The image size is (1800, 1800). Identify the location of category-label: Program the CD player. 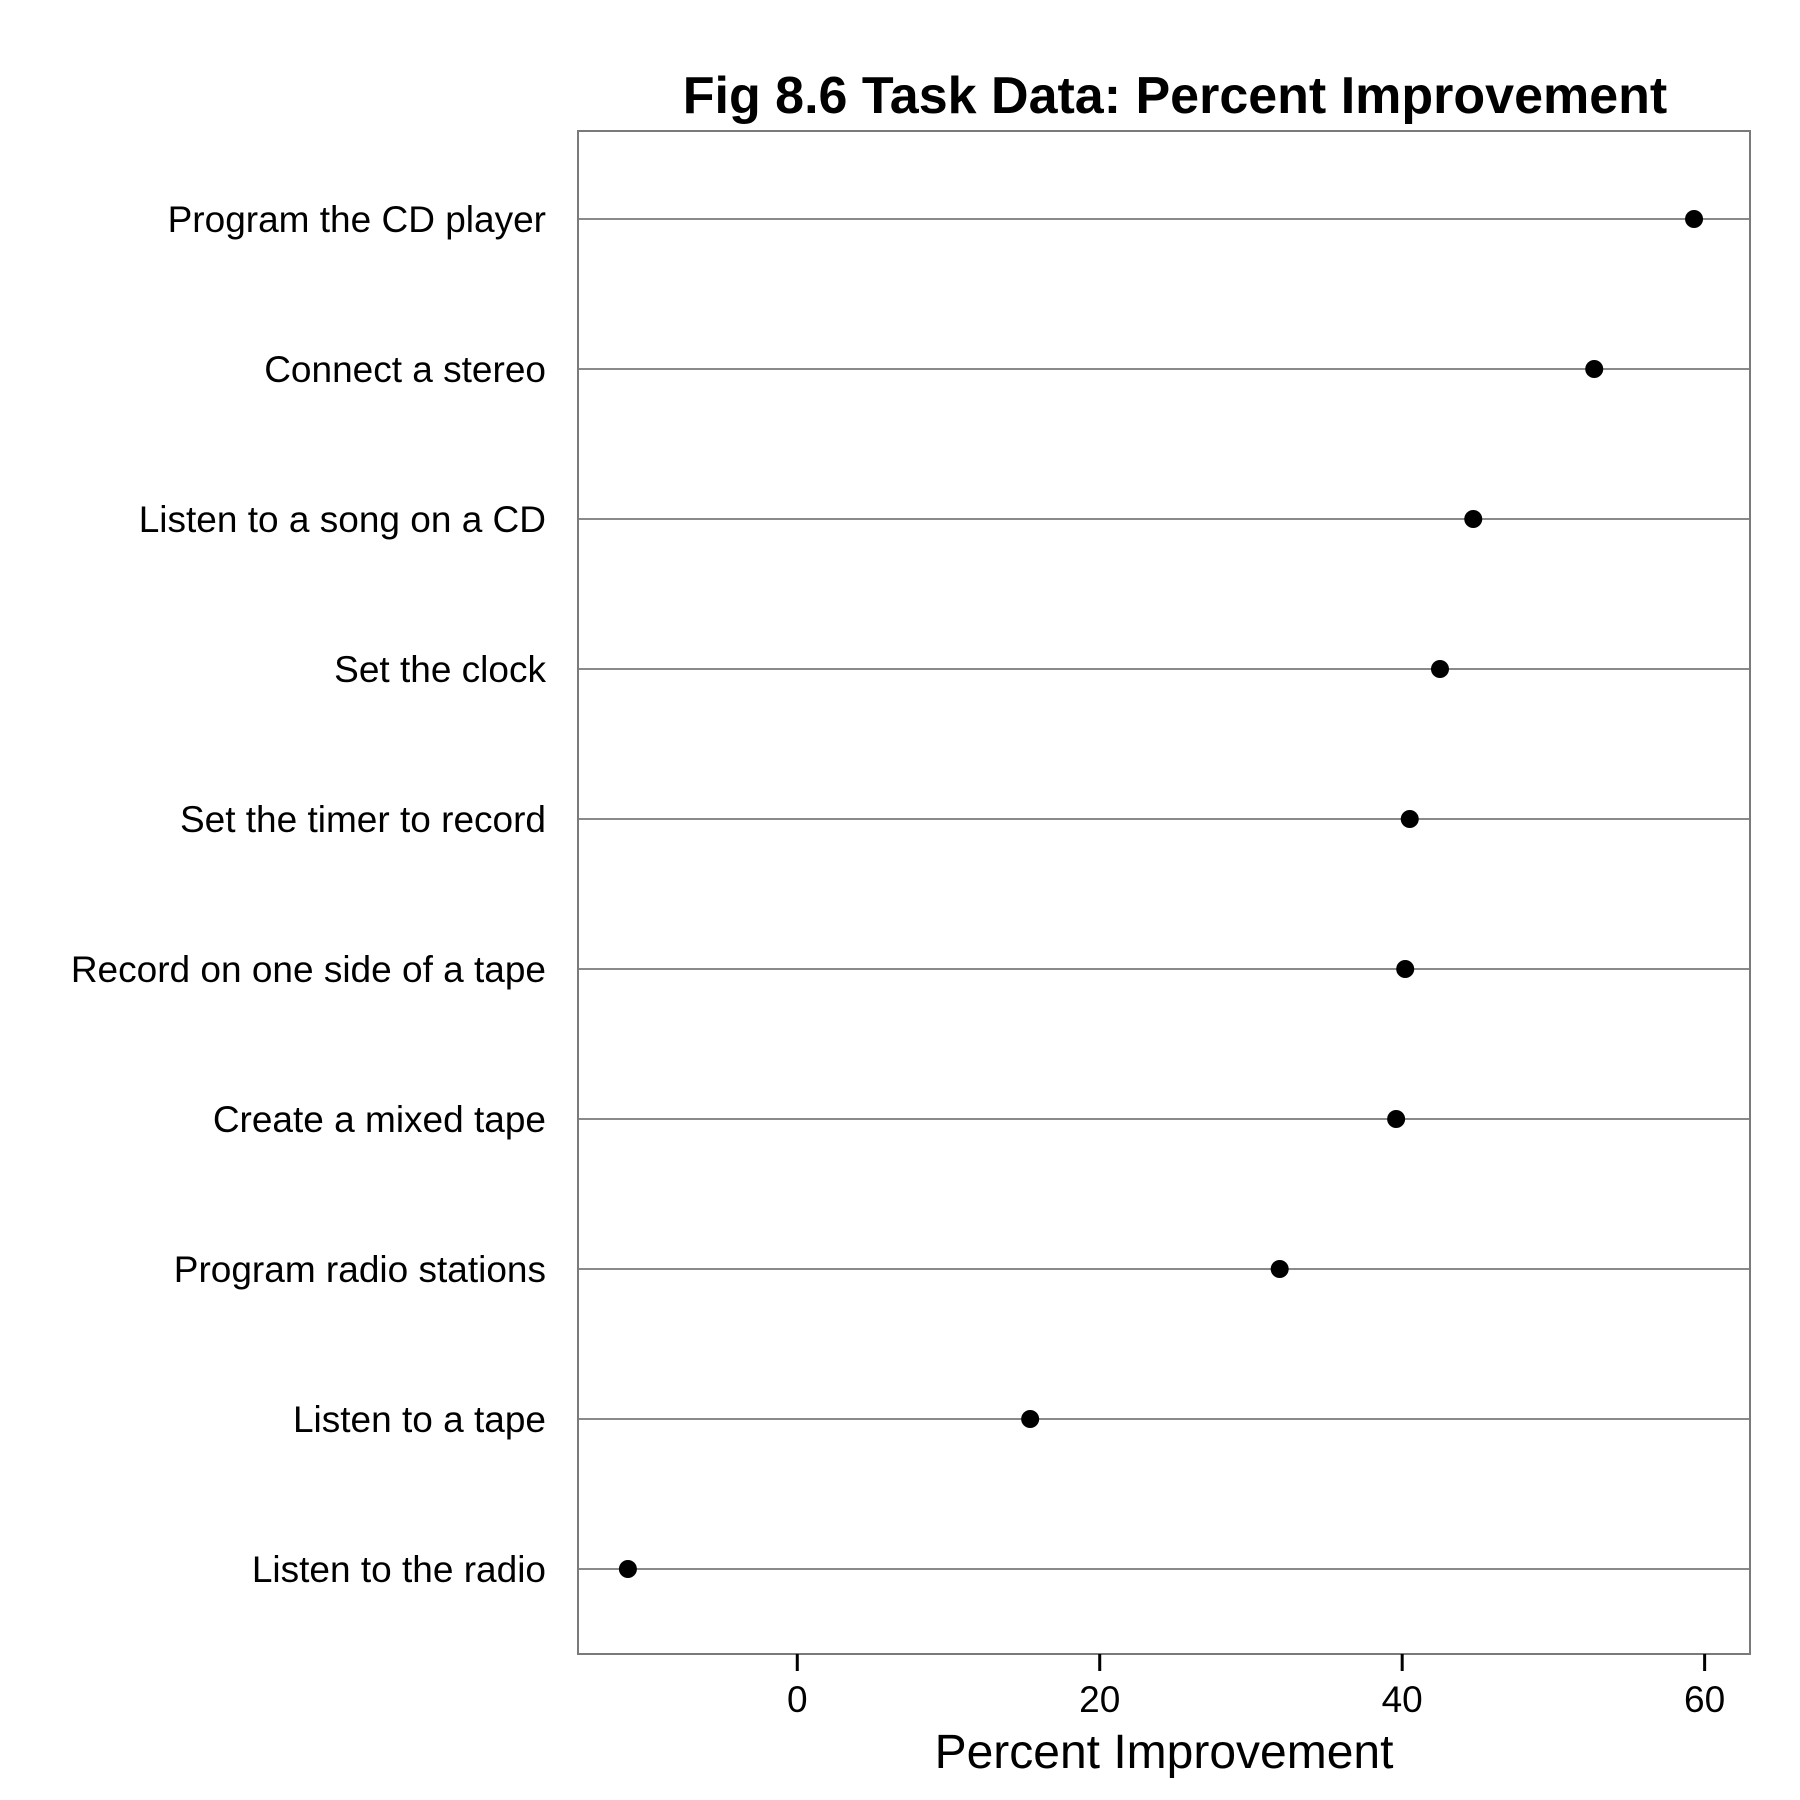
(357, 219).